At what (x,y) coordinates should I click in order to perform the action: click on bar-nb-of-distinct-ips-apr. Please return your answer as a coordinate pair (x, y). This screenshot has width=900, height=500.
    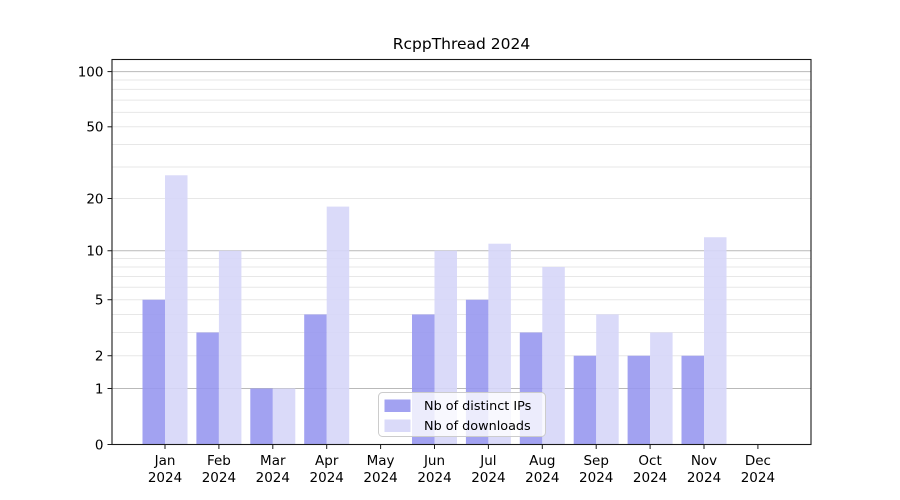
    Looking at the image, I should click on (315, 379).